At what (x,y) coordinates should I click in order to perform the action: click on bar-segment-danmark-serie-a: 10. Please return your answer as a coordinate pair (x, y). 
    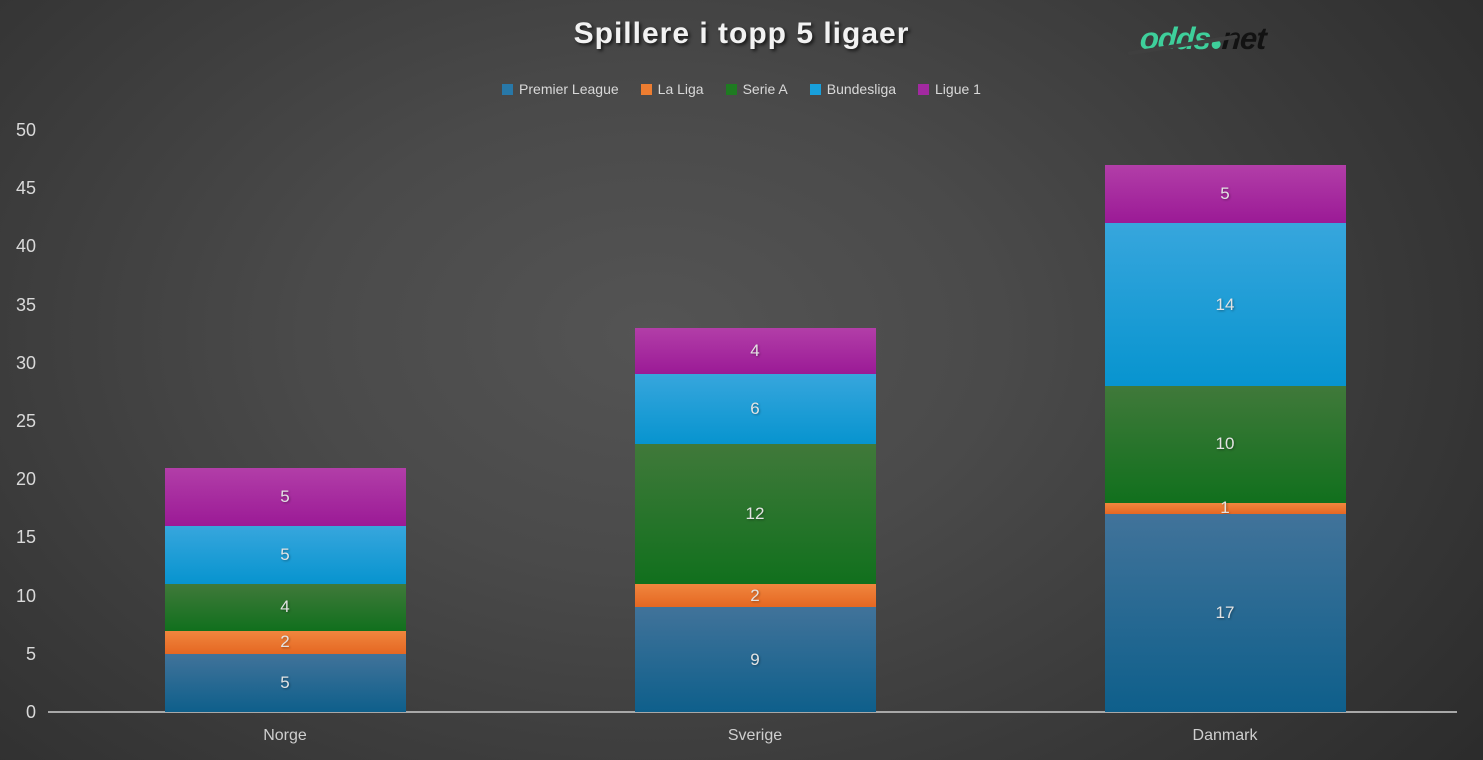
    Looking at the image, I should click on (1225, 444).